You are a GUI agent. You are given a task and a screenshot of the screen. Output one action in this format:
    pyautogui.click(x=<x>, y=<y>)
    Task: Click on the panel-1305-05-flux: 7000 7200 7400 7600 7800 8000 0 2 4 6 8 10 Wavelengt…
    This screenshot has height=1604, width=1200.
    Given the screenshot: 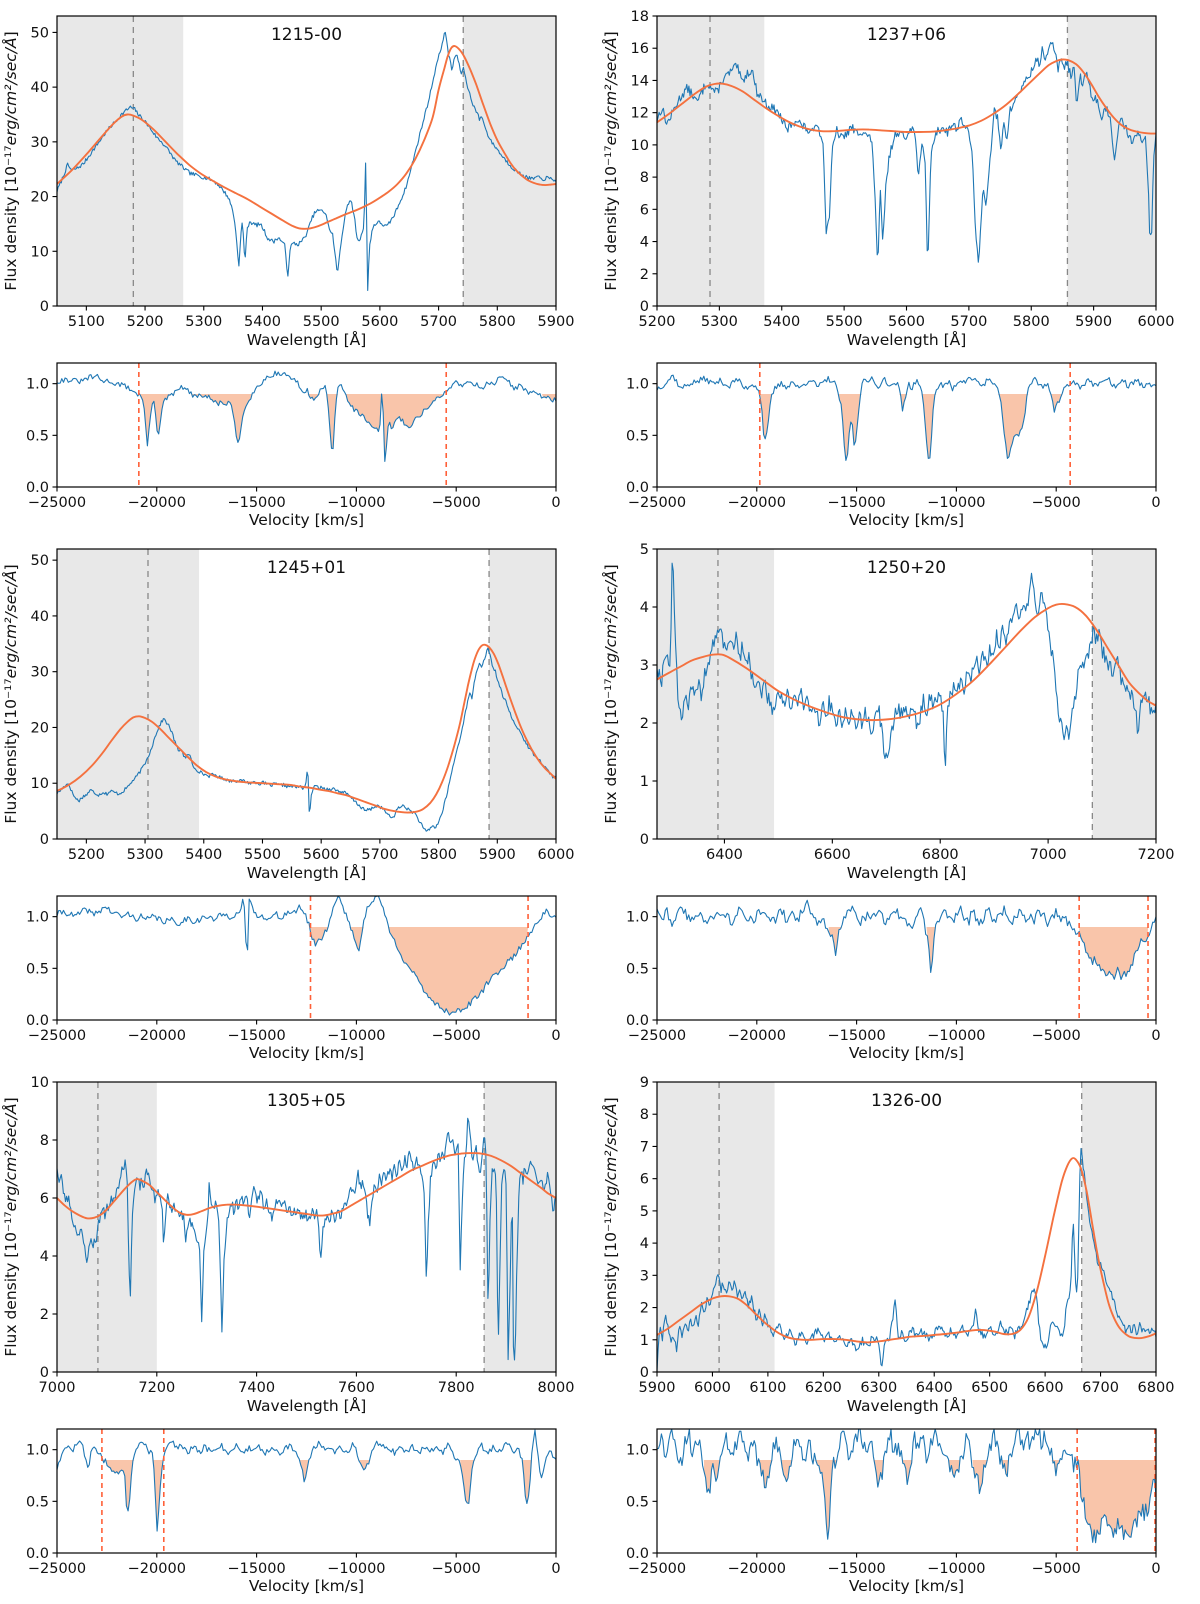 What is the action you would take?
    pyautogui.click(x=300, y=1242)
    